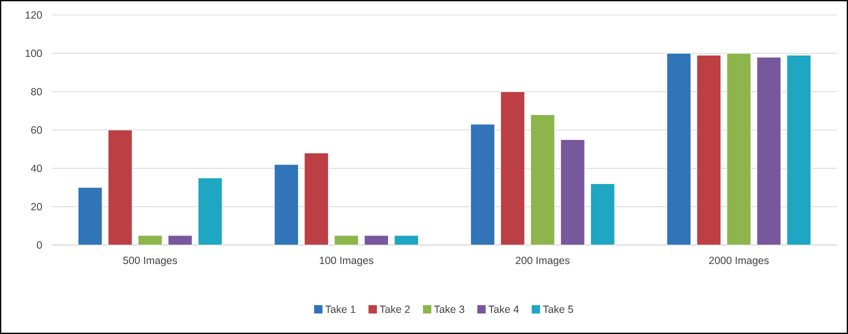  What do you see at coordinates (39, 245) in the screenshot?
I see `y-tick-label: 0` at bounding box center [39, 245].